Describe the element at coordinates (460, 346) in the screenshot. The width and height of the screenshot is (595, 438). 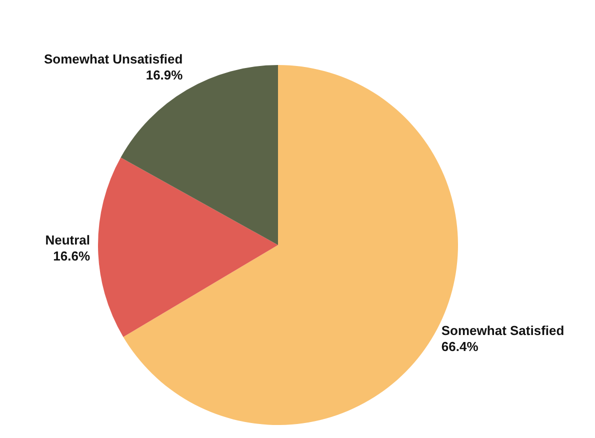
I see `data-label: 66.4%` at that location.